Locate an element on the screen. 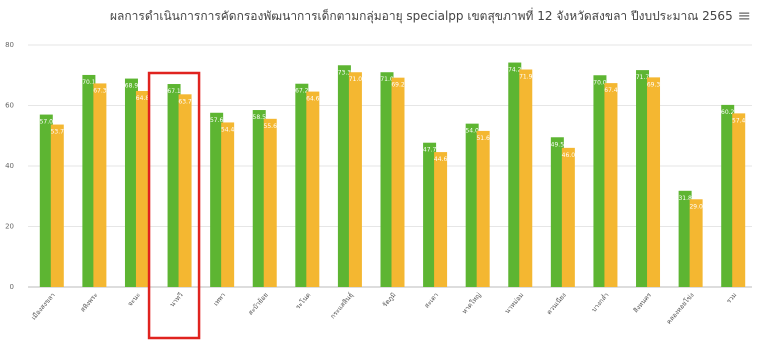  data-label: 74.2 is located at coordinates (515, 70).